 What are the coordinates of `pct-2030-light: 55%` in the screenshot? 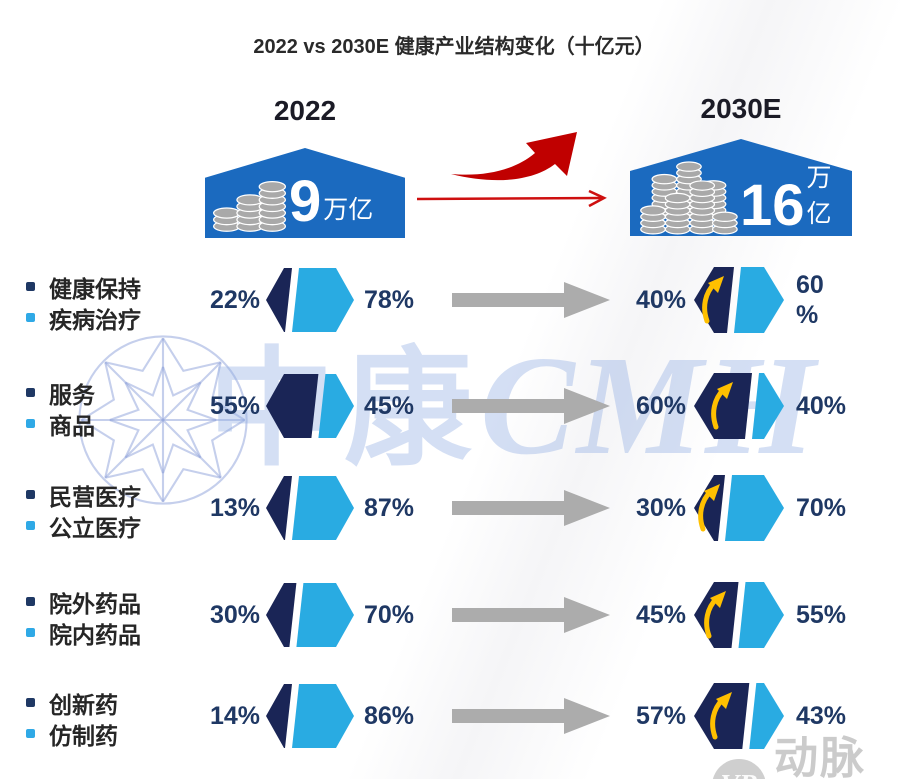 It's located at (821, 615).